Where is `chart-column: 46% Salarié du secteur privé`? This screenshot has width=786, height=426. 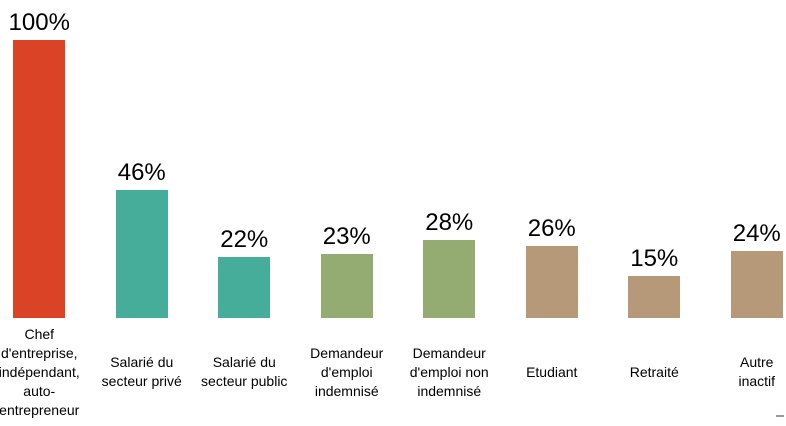 chart-column: 46% Salarié du secteur privé is located at coordinates (142, 213).